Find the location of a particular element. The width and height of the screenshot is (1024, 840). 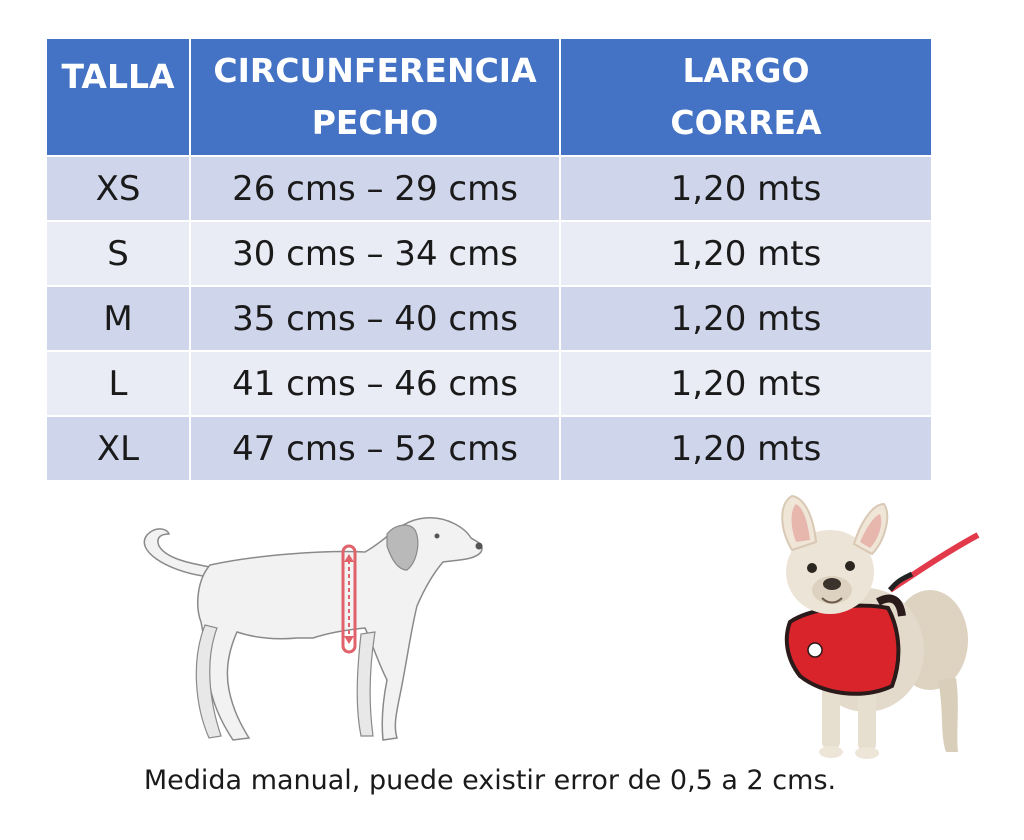

chest-cell: 41 cms – 46 cms is located at coordinates (375, 383).